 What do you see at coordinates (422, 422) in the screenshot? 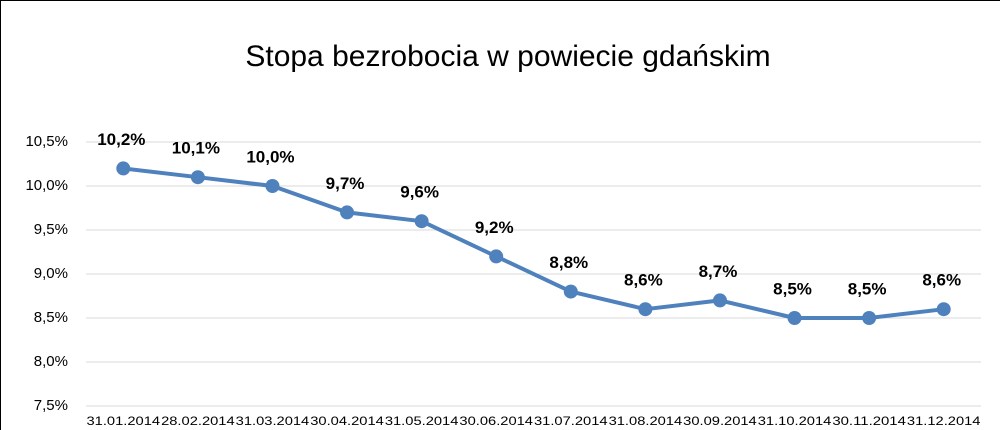
I see `x-tick-label: 31.05.2014` at bounding box center [422, 422].